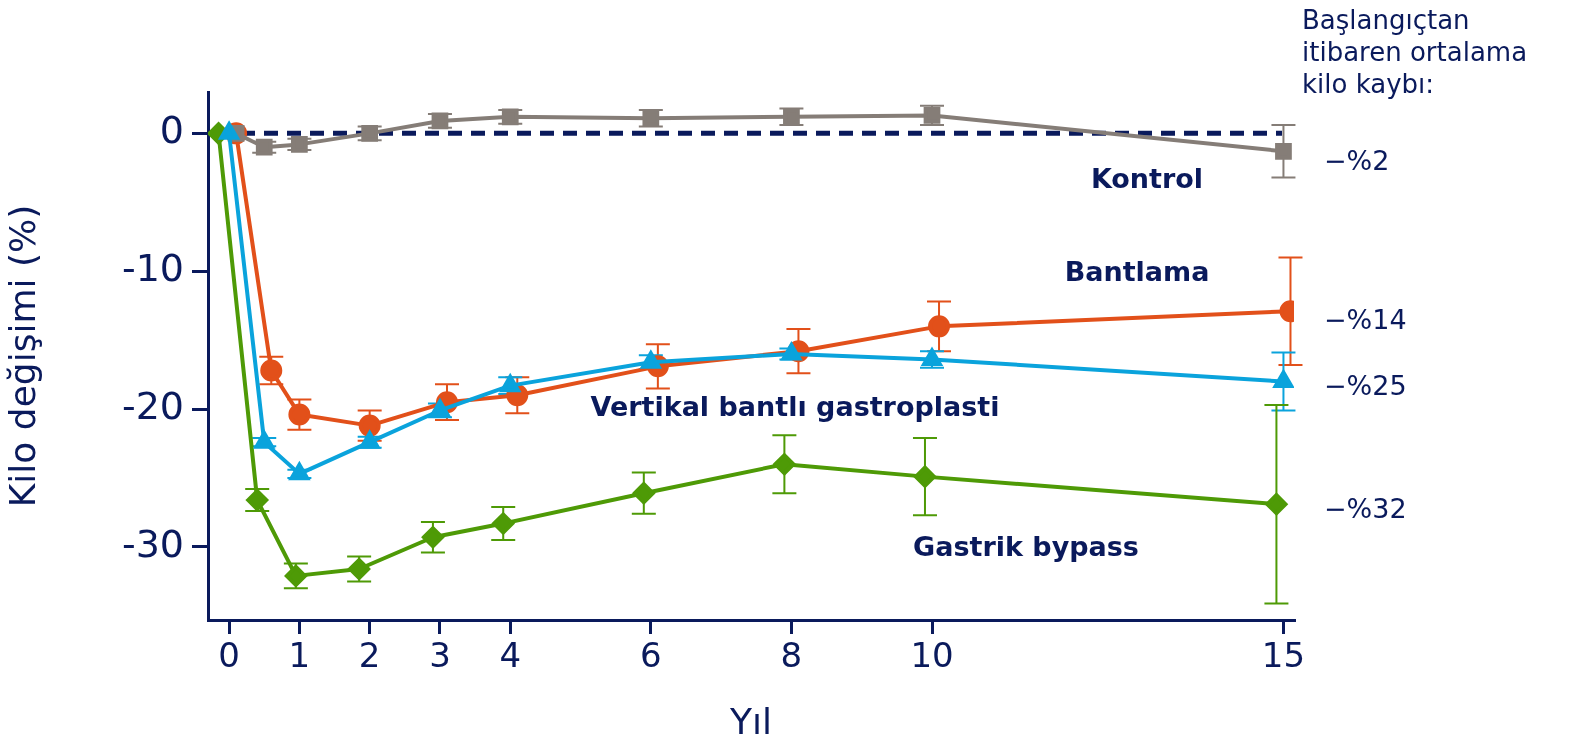  Describe the element at coordinates (791, 655) in the screenshot. I see `x-tick-label: 8` at that location.